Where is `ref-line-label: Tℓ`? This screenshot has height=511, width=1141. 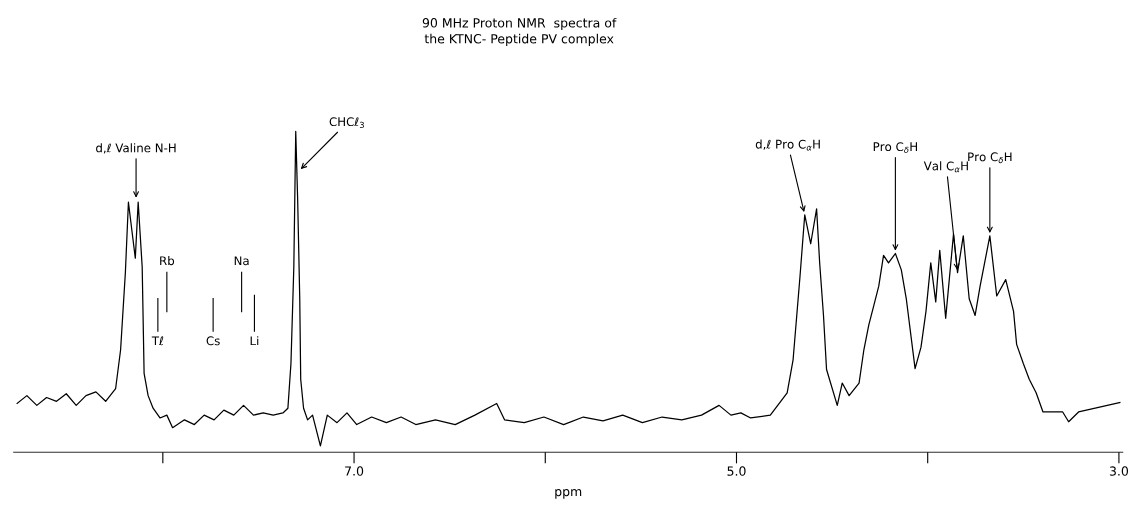
ref-line-label: Tℓ is located at coordinates (157, 341).